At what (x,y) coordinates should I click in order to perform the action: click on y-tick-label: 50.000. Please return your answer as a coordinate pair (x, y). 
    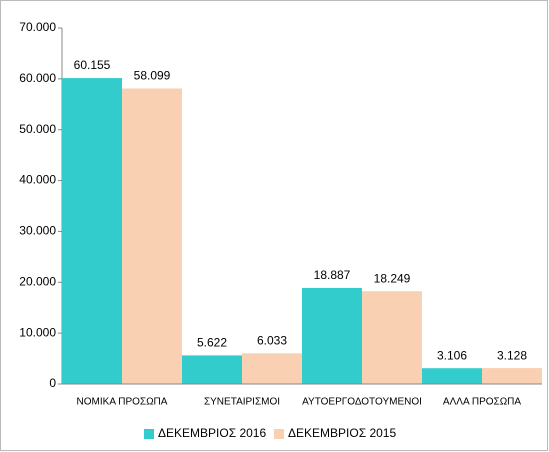
    Looking at the image, I should click on (37, 129).